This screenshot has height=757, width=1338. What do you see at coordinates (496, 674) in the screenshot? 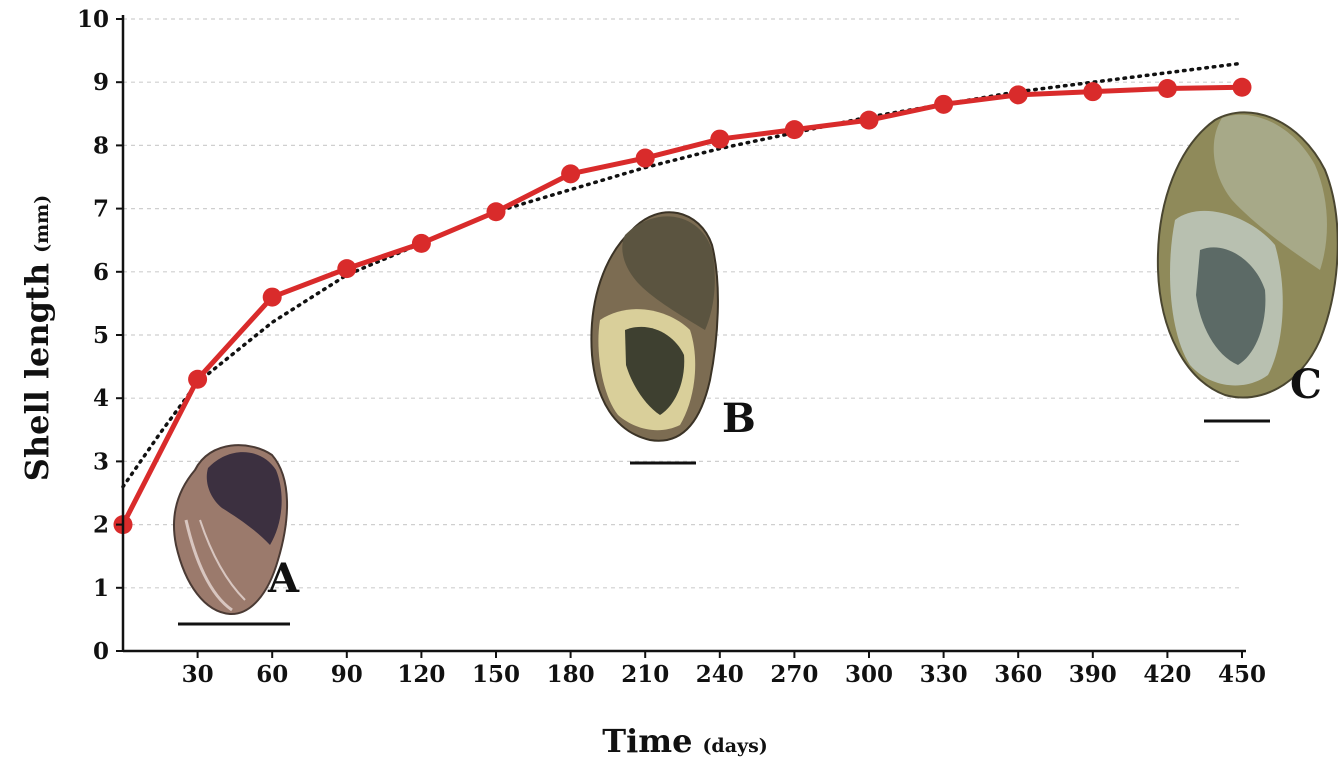
I see `x-tick-label: 150` at bounding box center [496, 674].